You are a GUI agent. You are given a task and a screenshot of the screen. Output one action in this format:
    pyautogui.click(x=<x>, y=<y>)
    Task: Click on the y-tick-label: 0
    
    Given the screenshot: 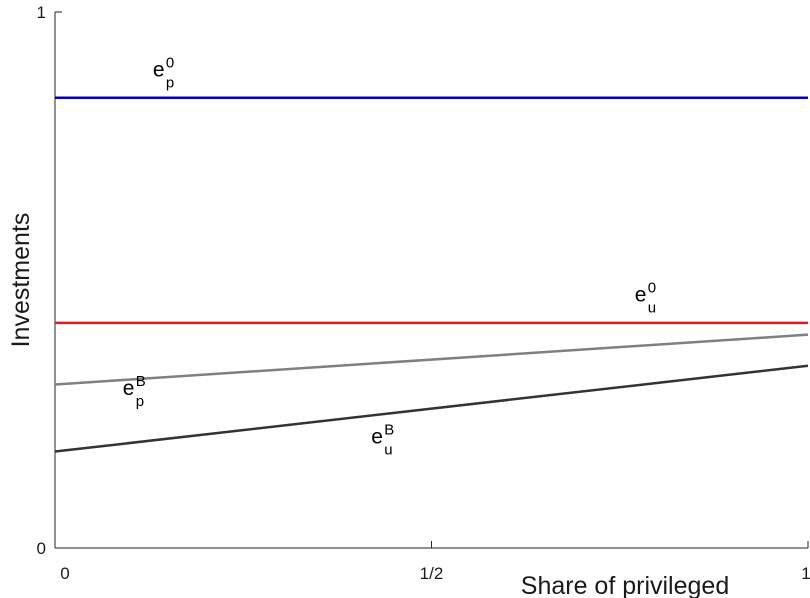 What is the action you would take?
    pyautogui.click(x=41, y=548)
    